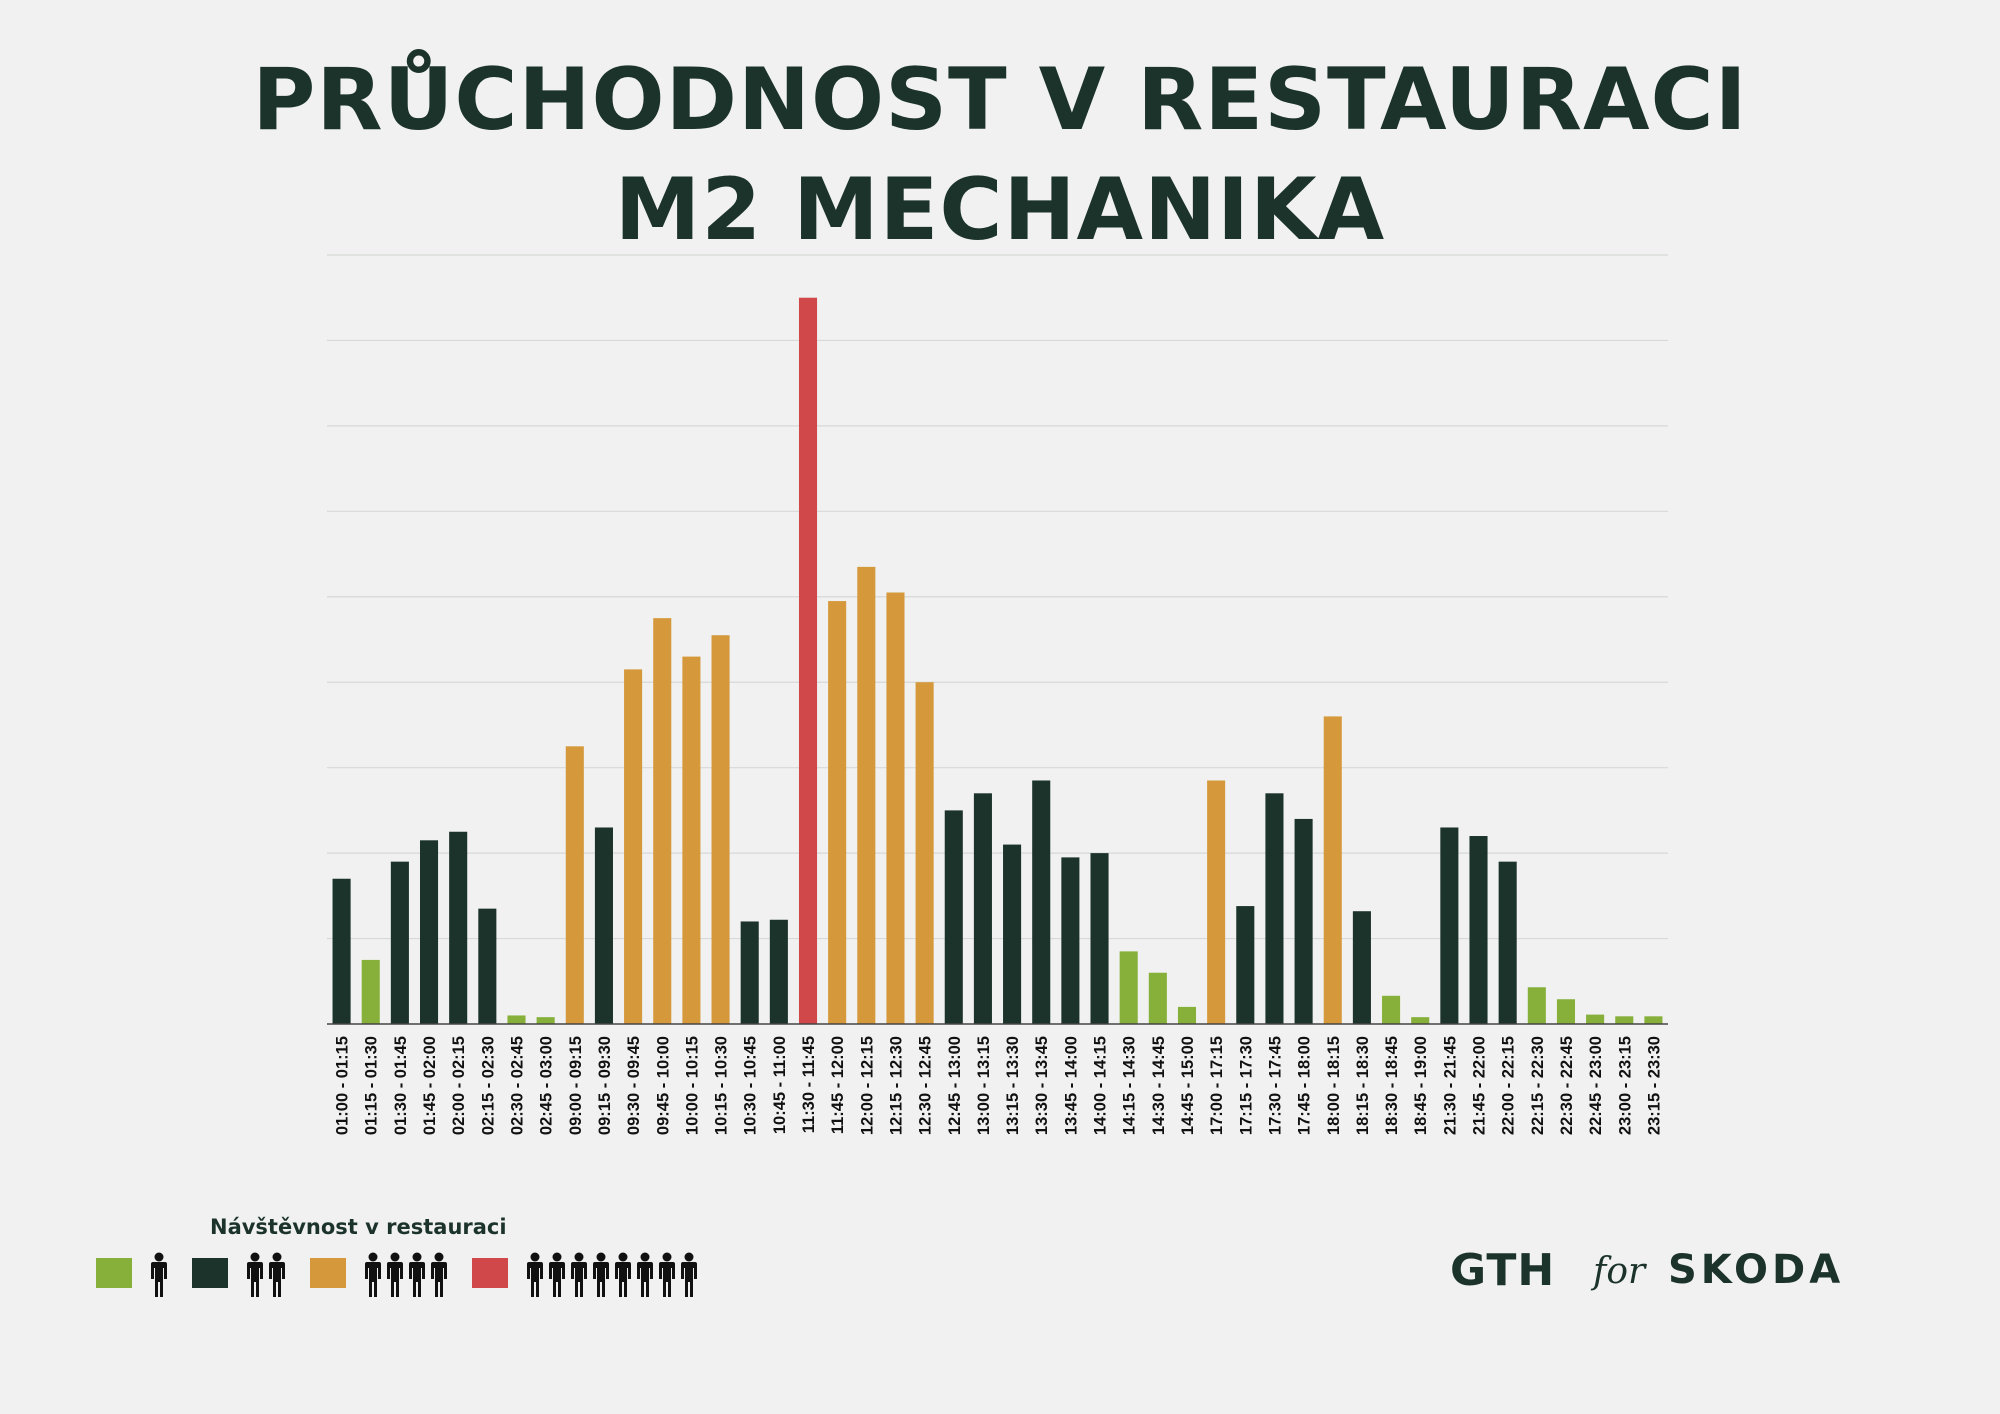 The height and width of the screenshot is (1414, 2000). What do you see at coordinates (1042, 1085) in the screenshot?
I see `x-tick-label: 13:30 - 13:45` at bounding box center [1042, 1085].